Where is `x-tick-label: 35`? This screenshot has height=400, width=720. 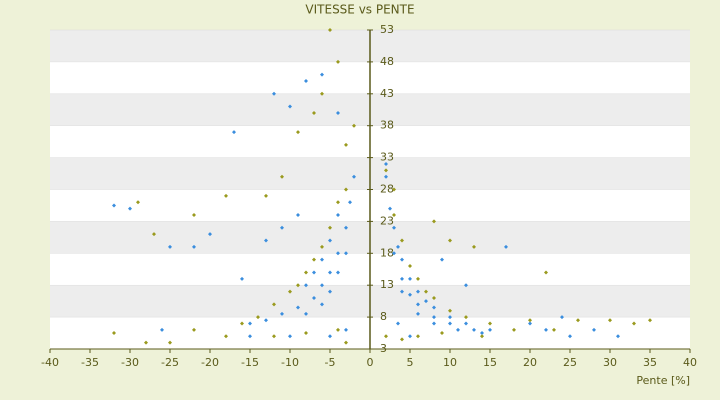 x-tick-label: 35 is located at coordinates (650, 362).